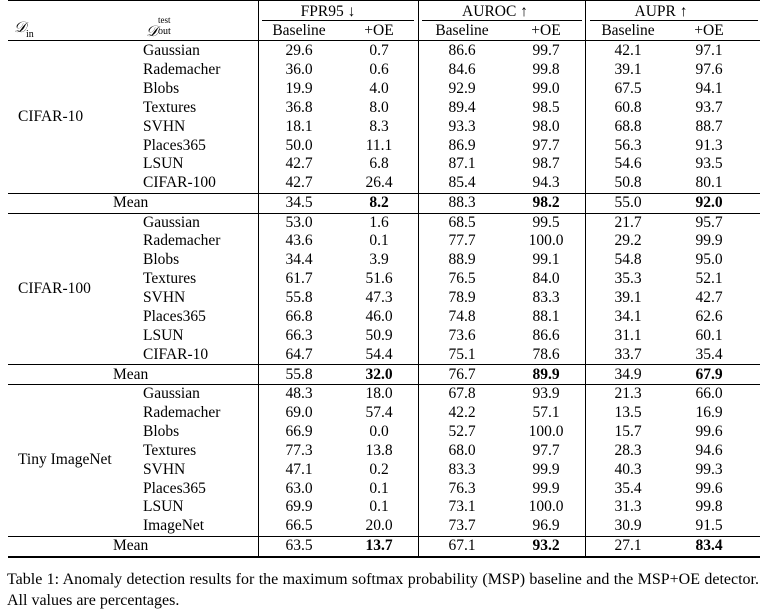 The width and height of the screenshot is (764, 614). Describe the element at coordinates (546, 507) in the screenshot. I see `table-cell: 100.0` at that location.